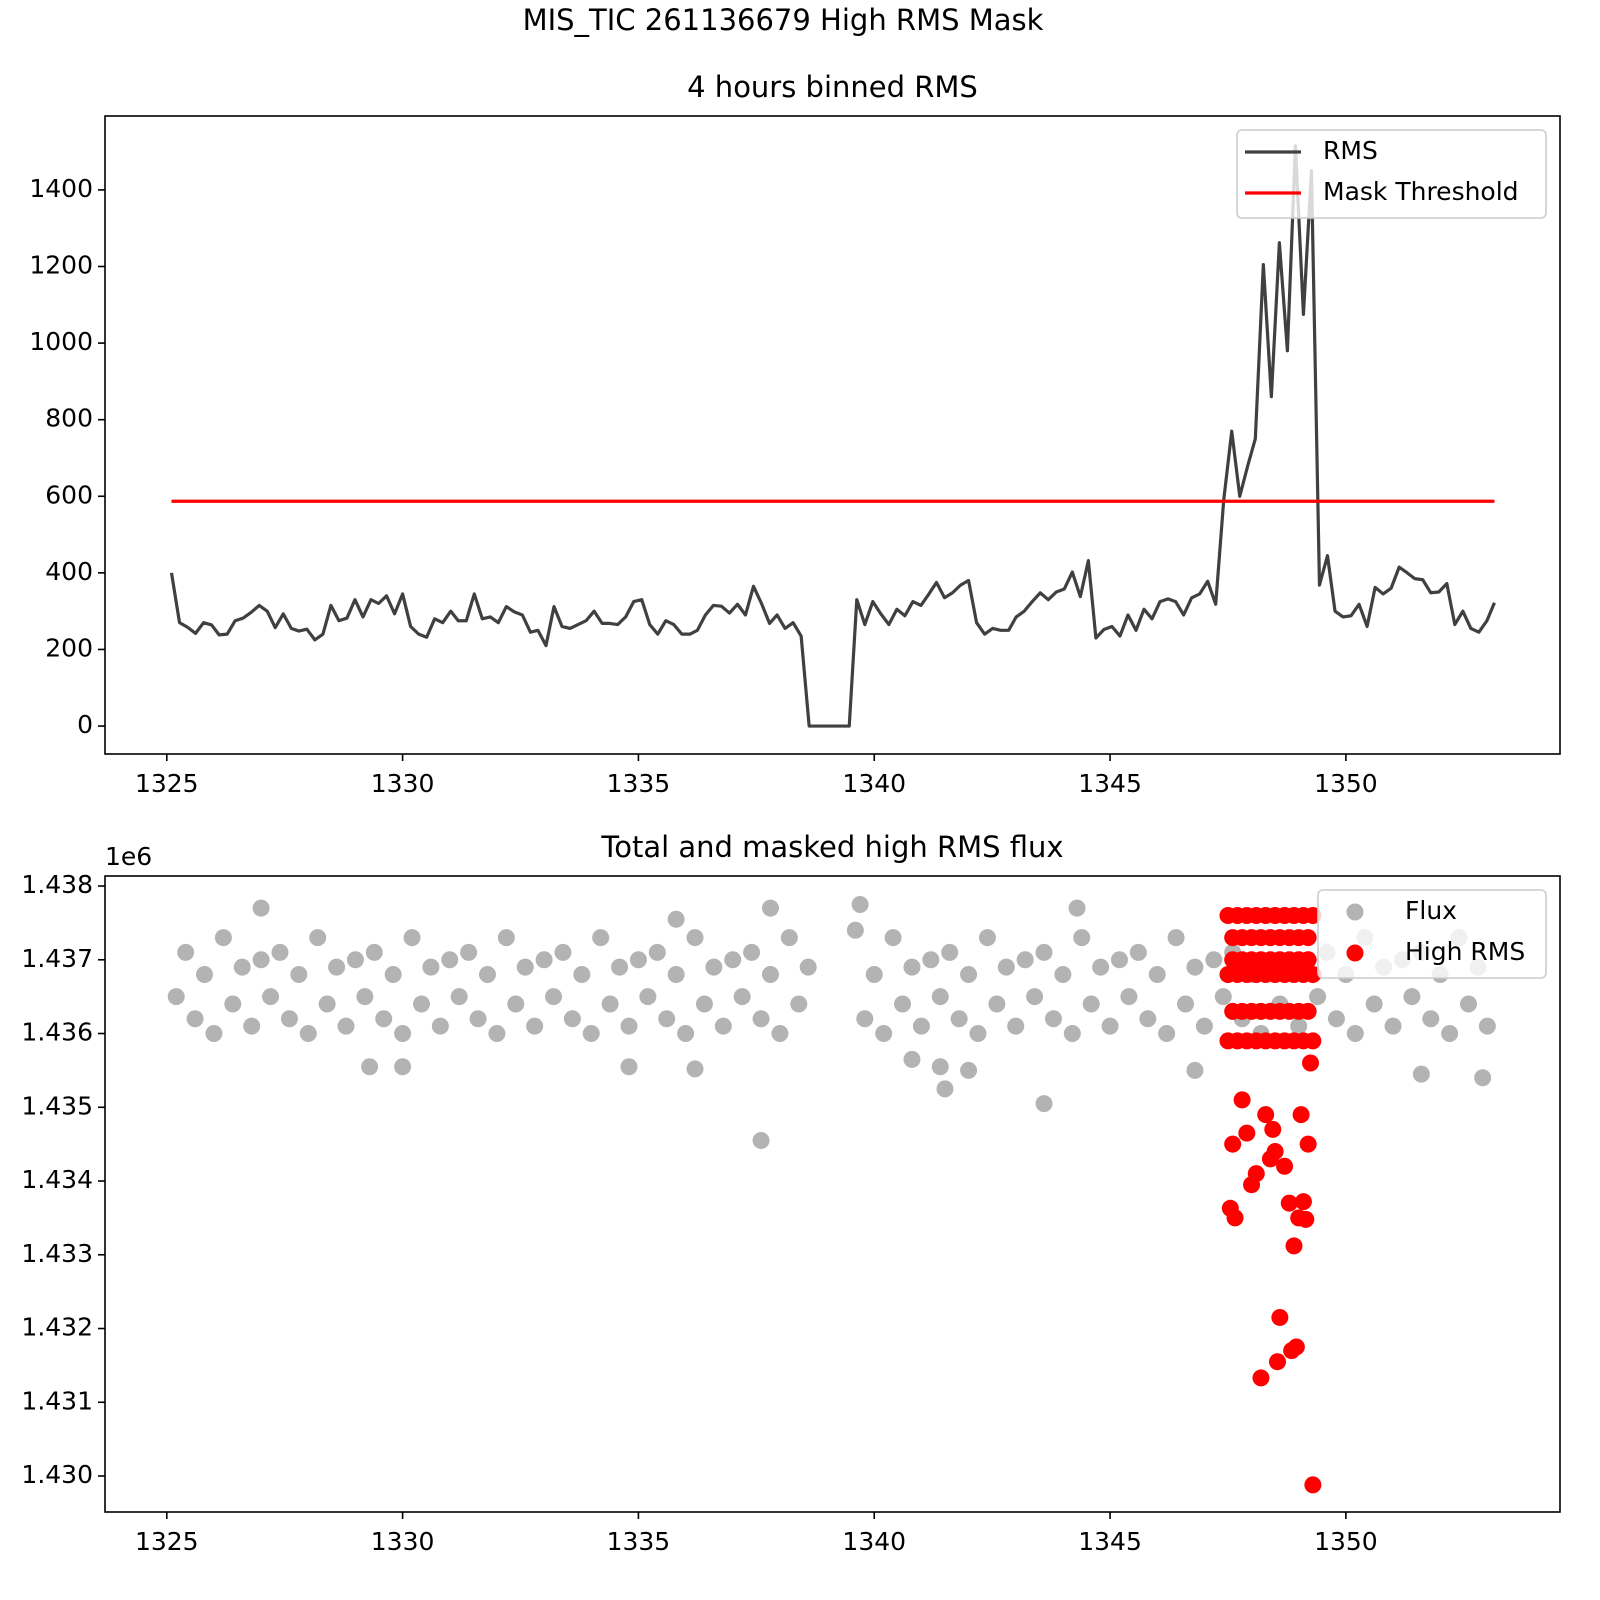  Describe the element at coordinates (1432, 934) in the screenshot. I see `legend-box` at that location.